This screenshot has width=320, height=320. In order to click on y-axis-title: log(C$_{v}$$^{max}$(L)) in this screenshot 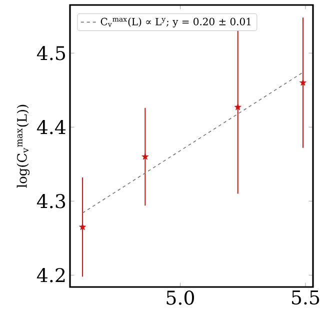, I will do `click(23, 146)`.